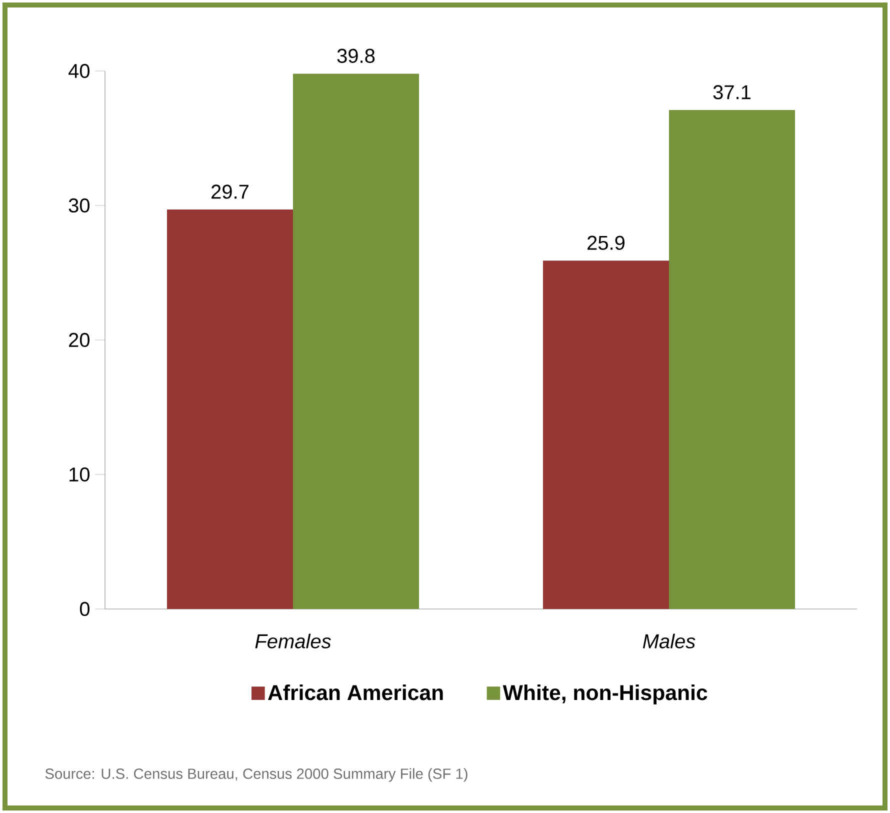 The image size is (890, 813). What do you see at coordinates (79, 340) in the screenshot?
I see `y-tick-label: 20` at bounding box center [79, 340].